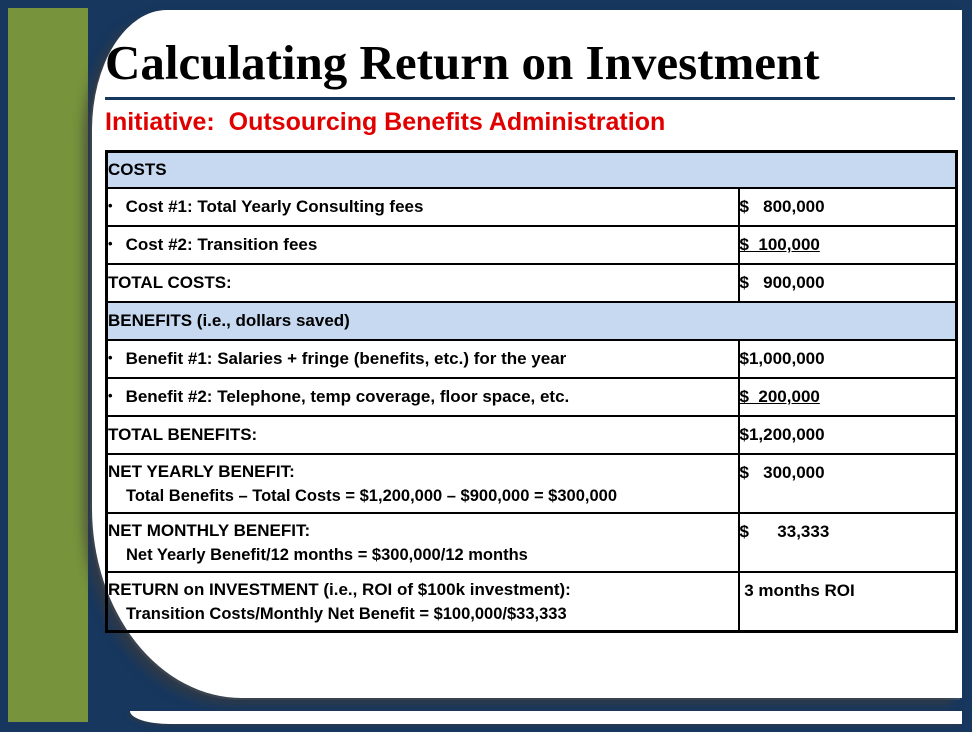 The height and width of the screenshot is (732, 972). Describe the element at coordinates (782, 435) in the screenshot. I see `total-benefits-value: $1,200,000` at that location.